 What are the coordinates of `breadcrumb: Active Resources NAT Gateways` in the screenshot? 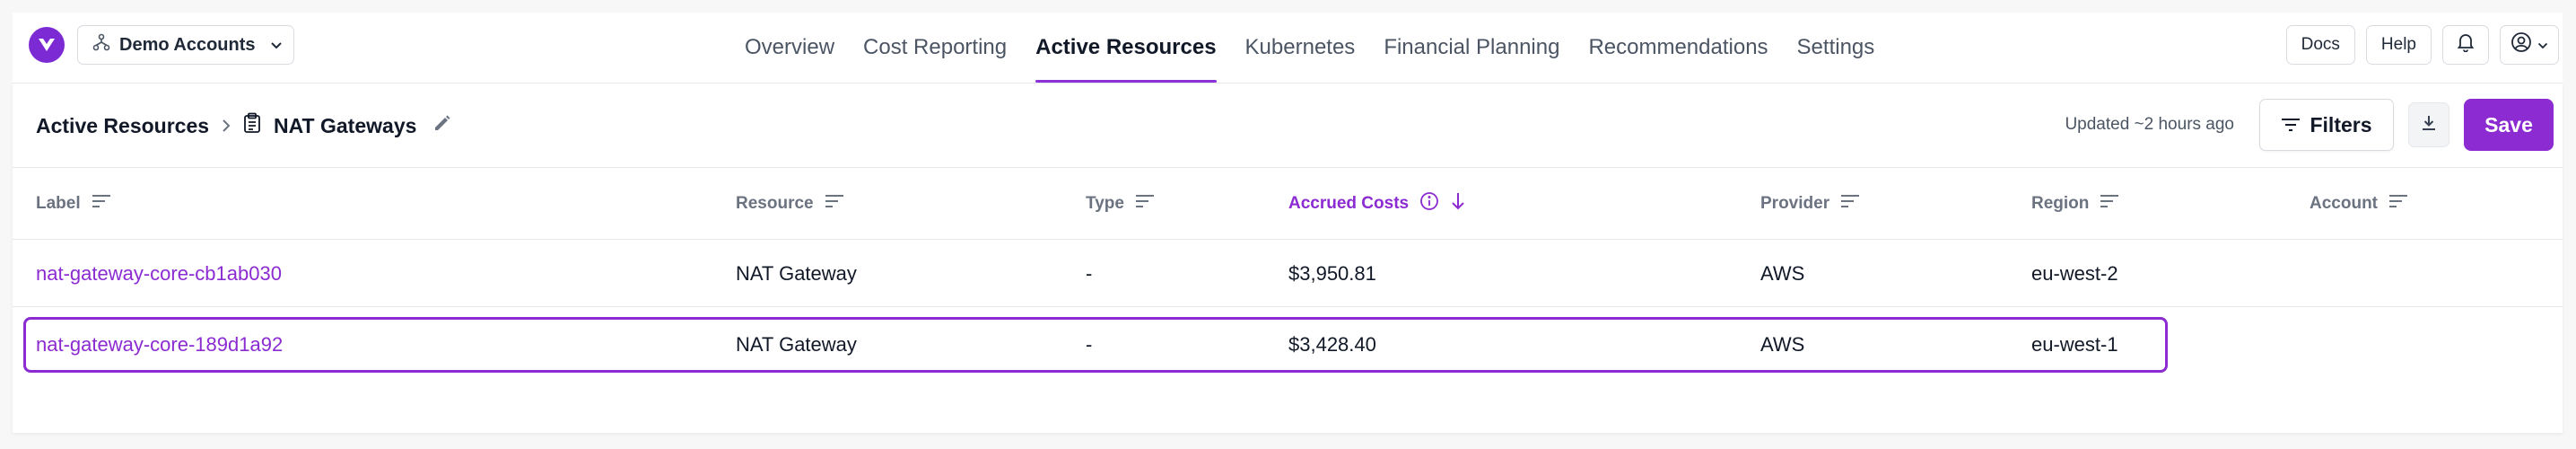 It's located at (244, 126).